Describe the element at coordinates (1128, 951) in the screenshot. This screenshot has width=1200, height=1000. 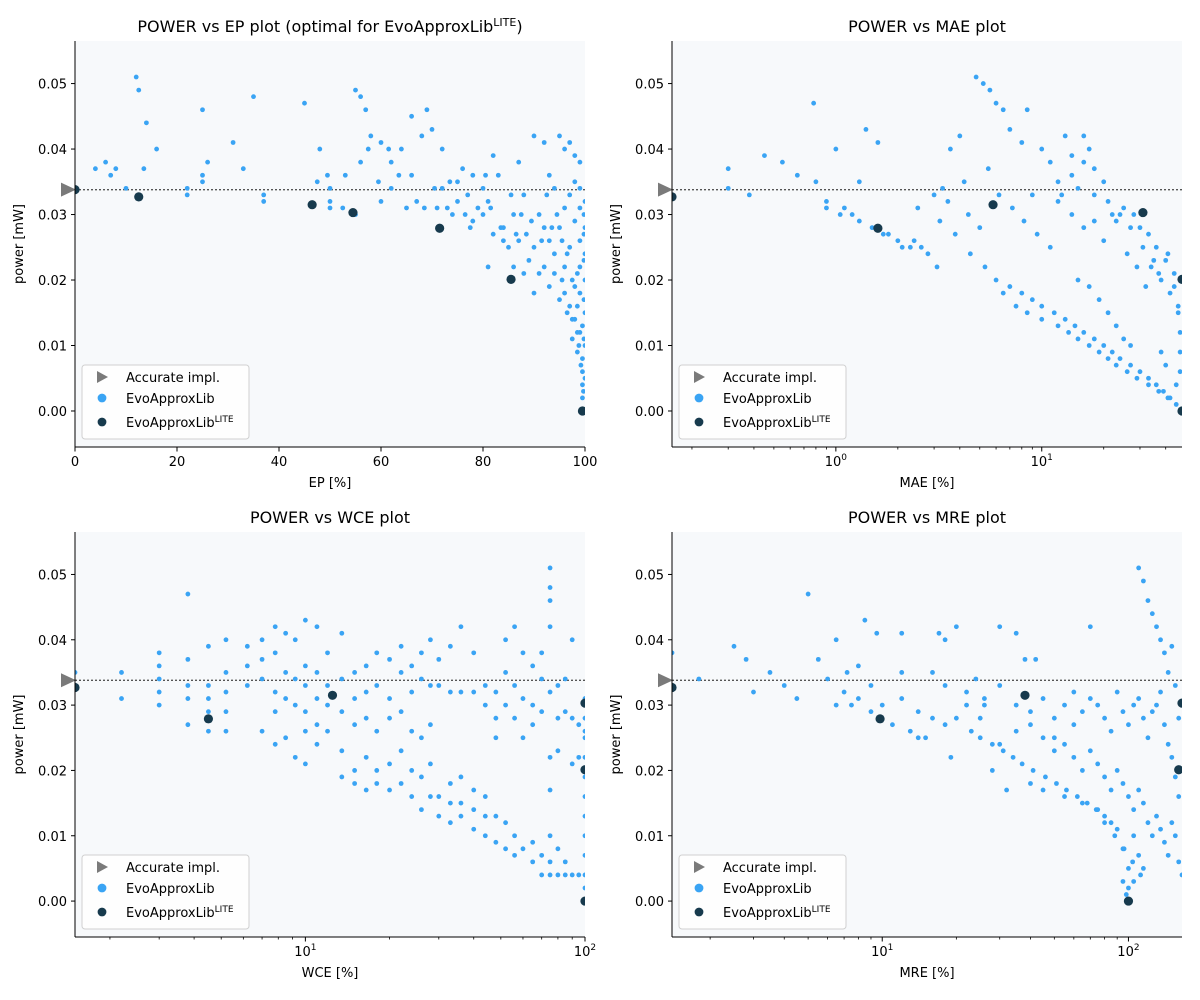
I see `x-tick-label: 10²` at that location.